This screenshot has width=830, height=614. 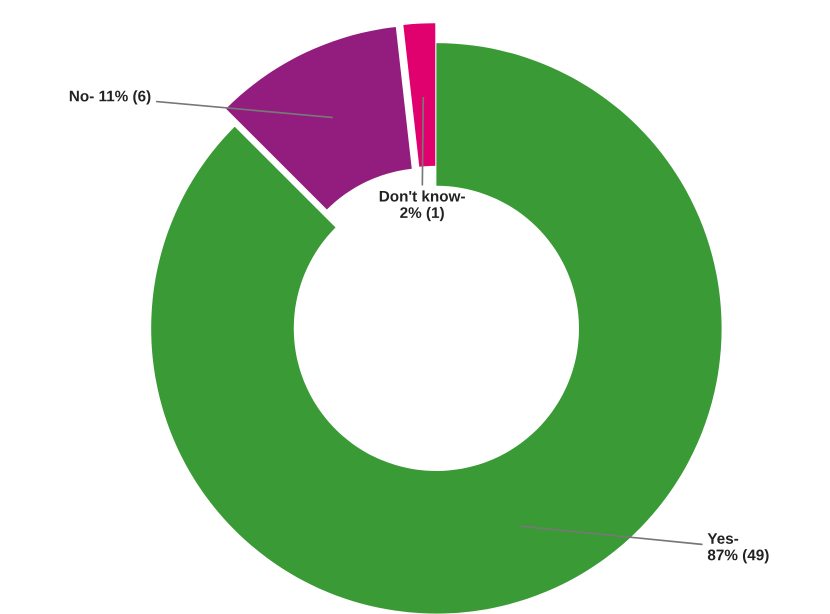 What do you see at coordinates (110, 97) in the screenshot?
I see `slice-label: No- 11% (6)` at bounding box center [110, 97].